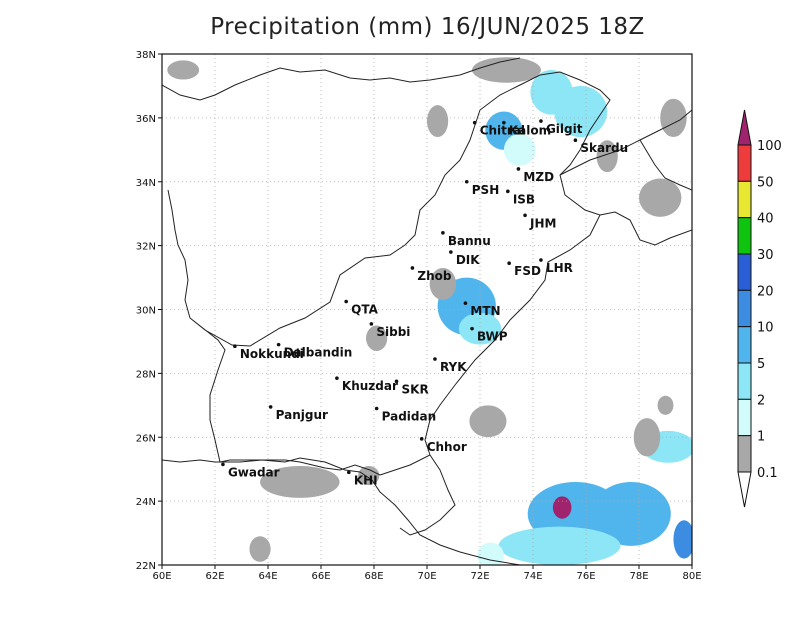  Describe the element at coordinates (761, 364) in the screenshot. I see `legend-label: 5` at that location.